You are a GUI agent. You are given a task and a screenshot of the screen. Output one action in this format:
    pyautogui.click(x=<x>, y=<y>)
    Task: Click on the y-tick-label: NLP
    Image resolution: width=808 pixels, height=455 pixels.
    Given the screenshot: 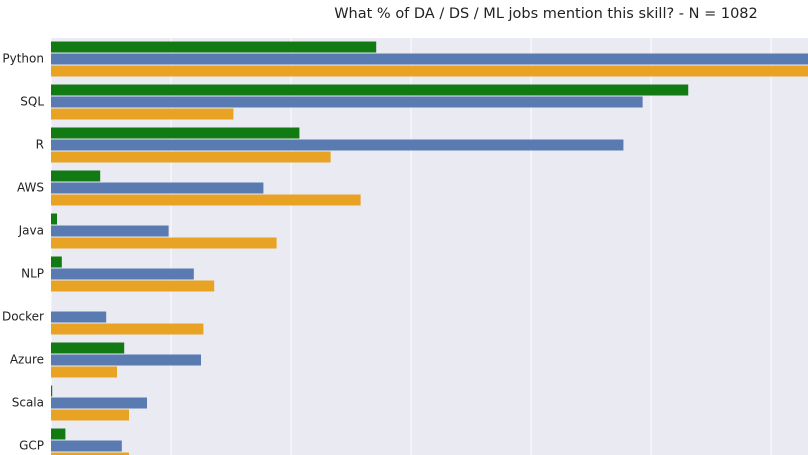 What is the action you would take?
    pyautogui.click(x=32, y=274)
    